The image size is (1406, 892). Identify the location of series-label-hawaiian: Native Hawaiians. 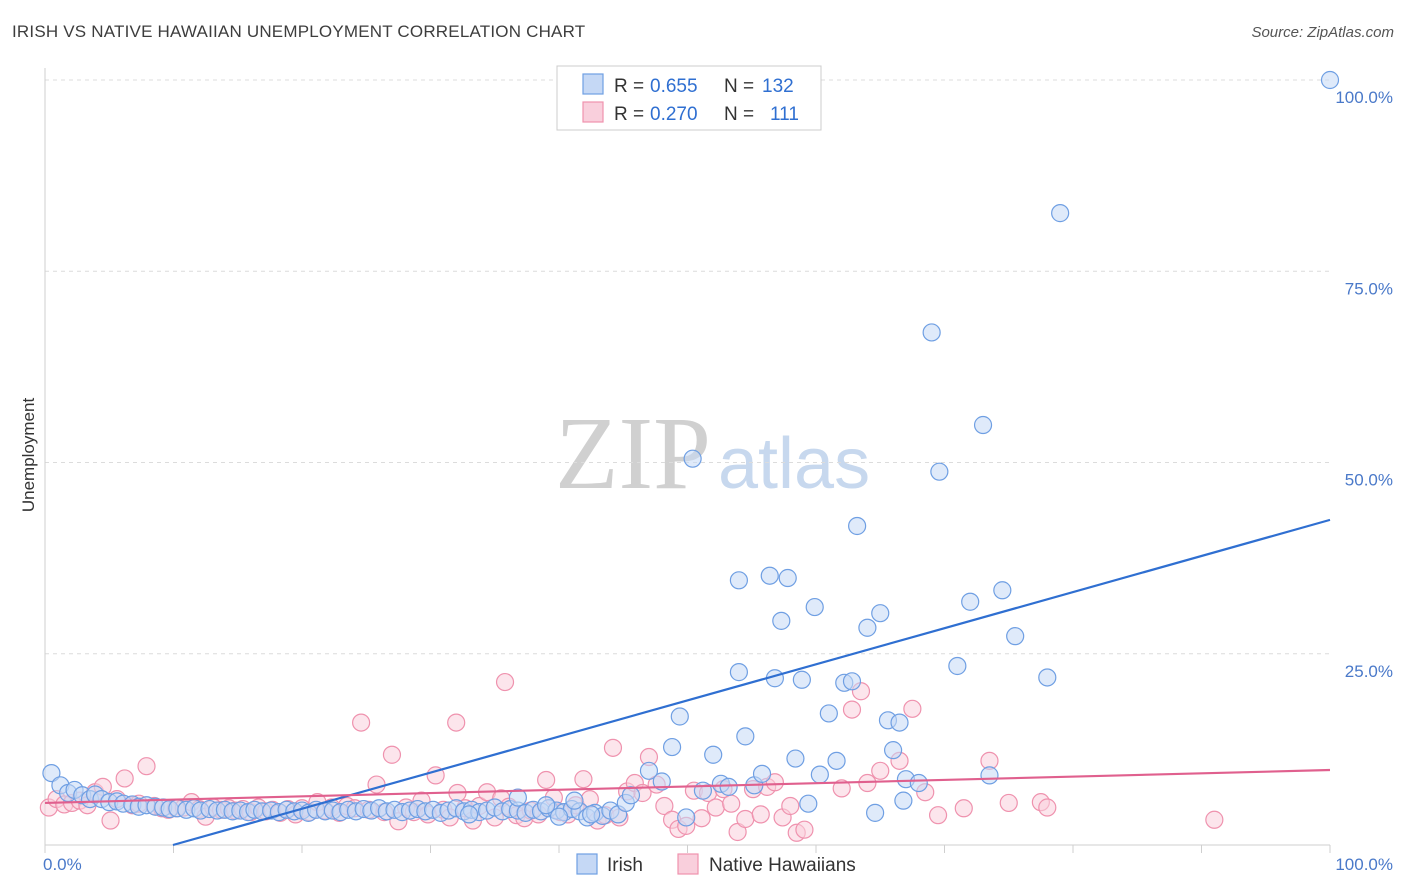
(782, 865).